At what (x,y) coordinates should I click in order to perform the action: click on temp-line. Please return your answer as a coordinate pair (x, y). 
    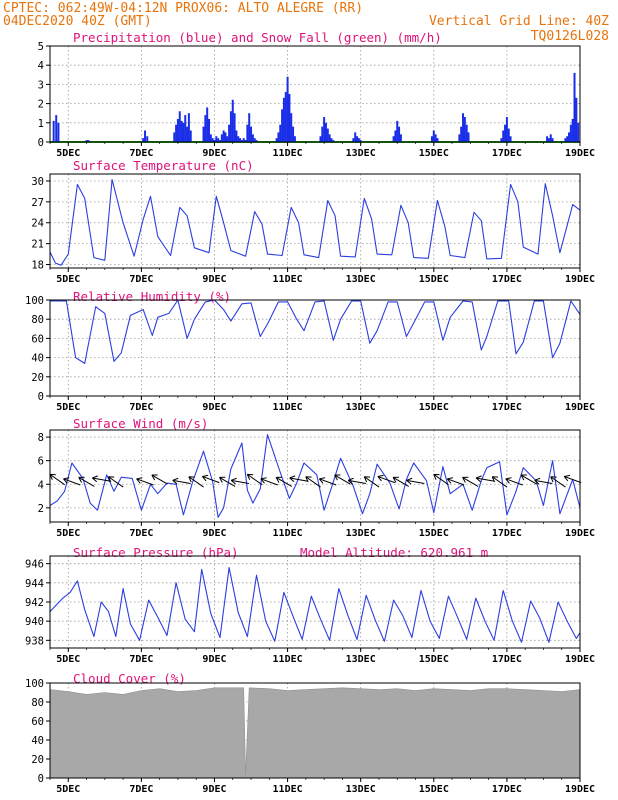
    Looking at the image, I should click on (315, 222).